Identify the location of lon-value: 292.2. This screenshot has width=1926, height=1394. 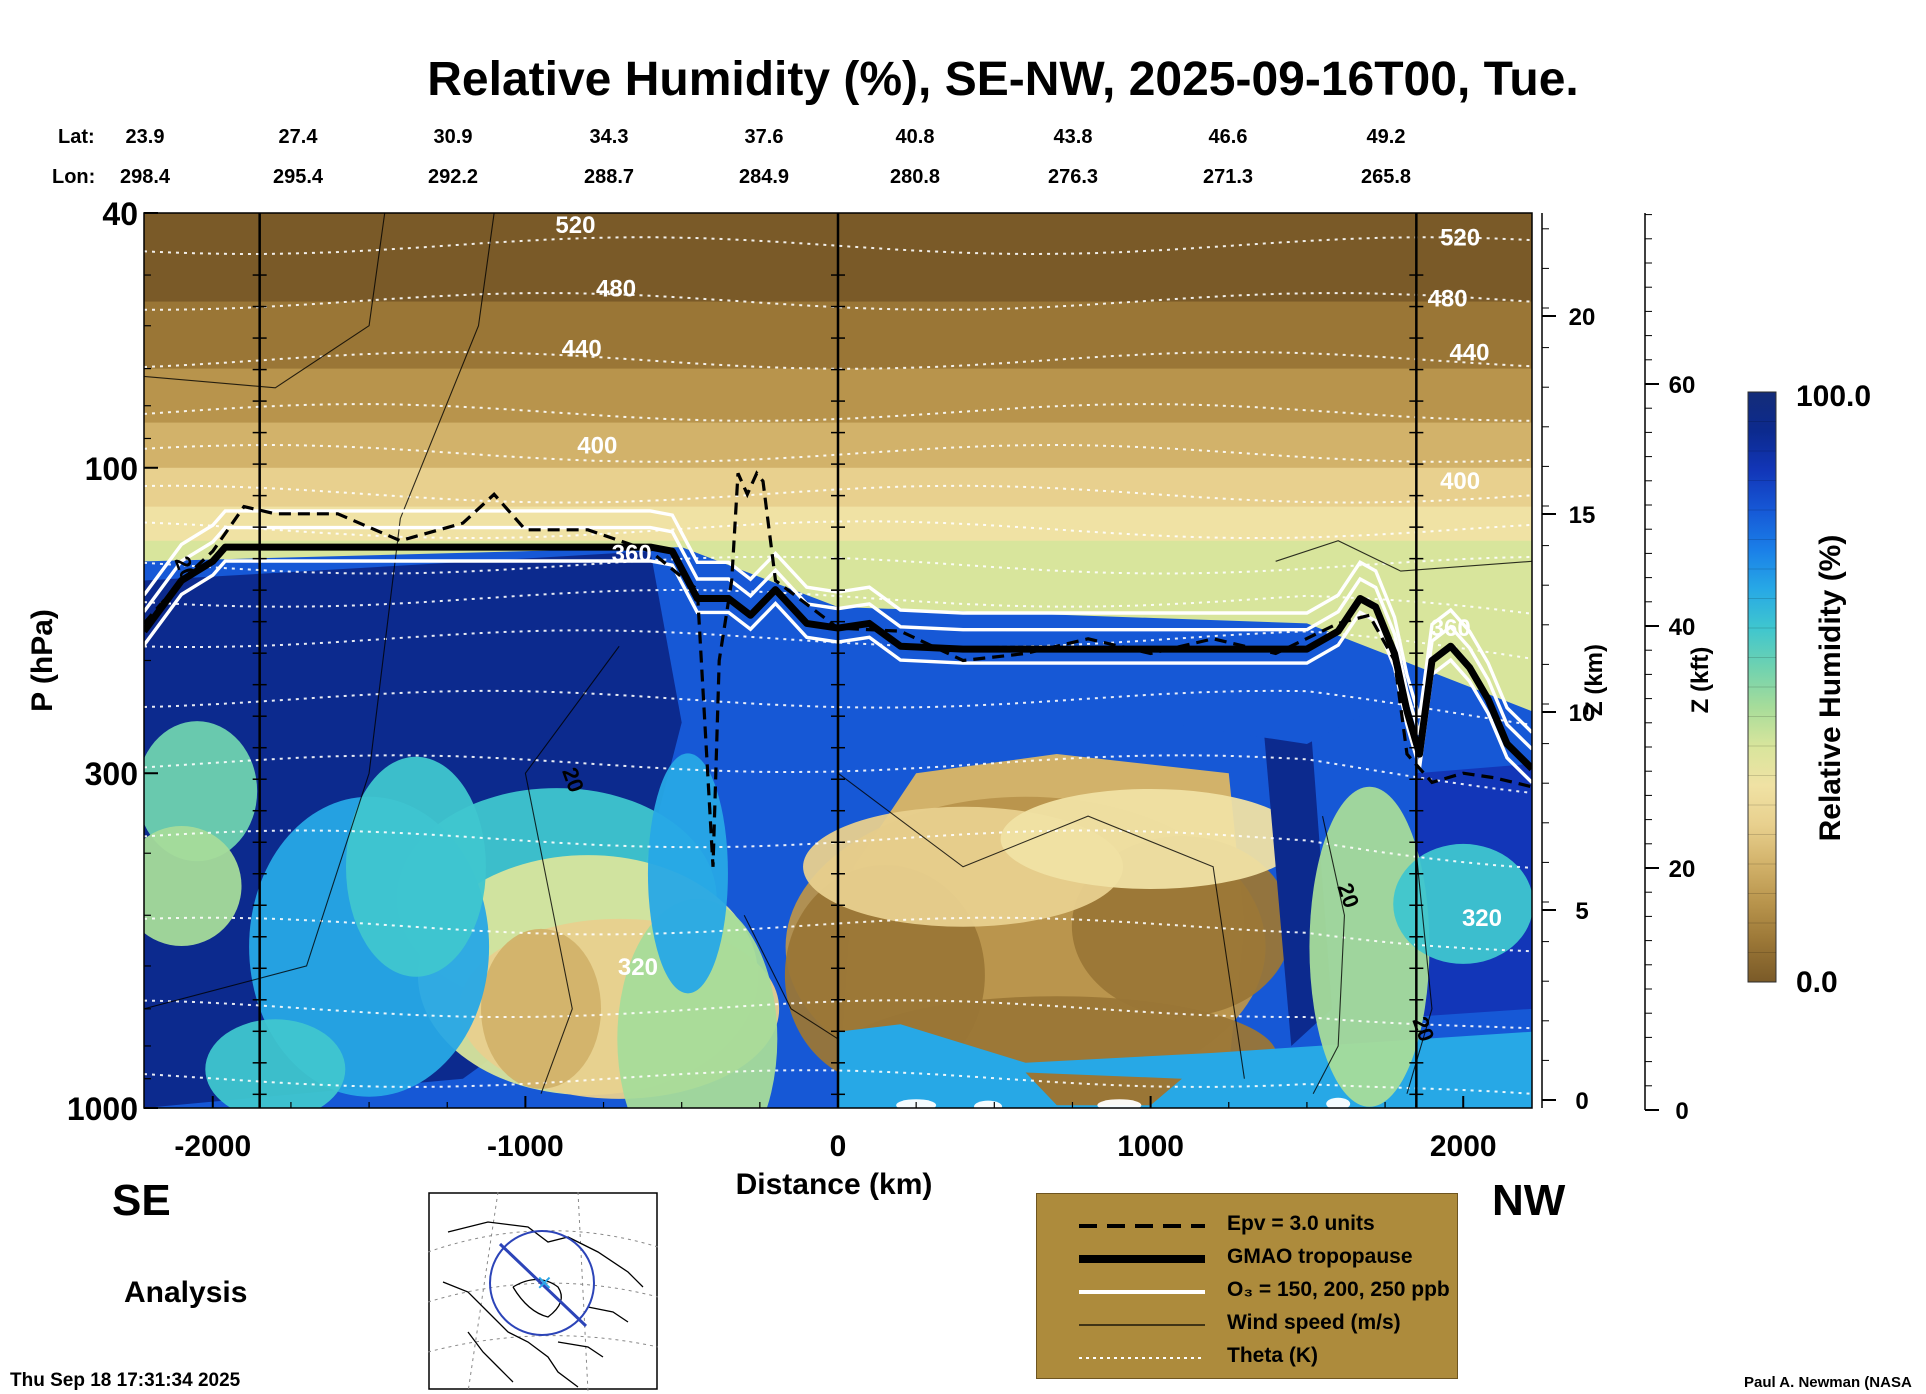
(453, 177).